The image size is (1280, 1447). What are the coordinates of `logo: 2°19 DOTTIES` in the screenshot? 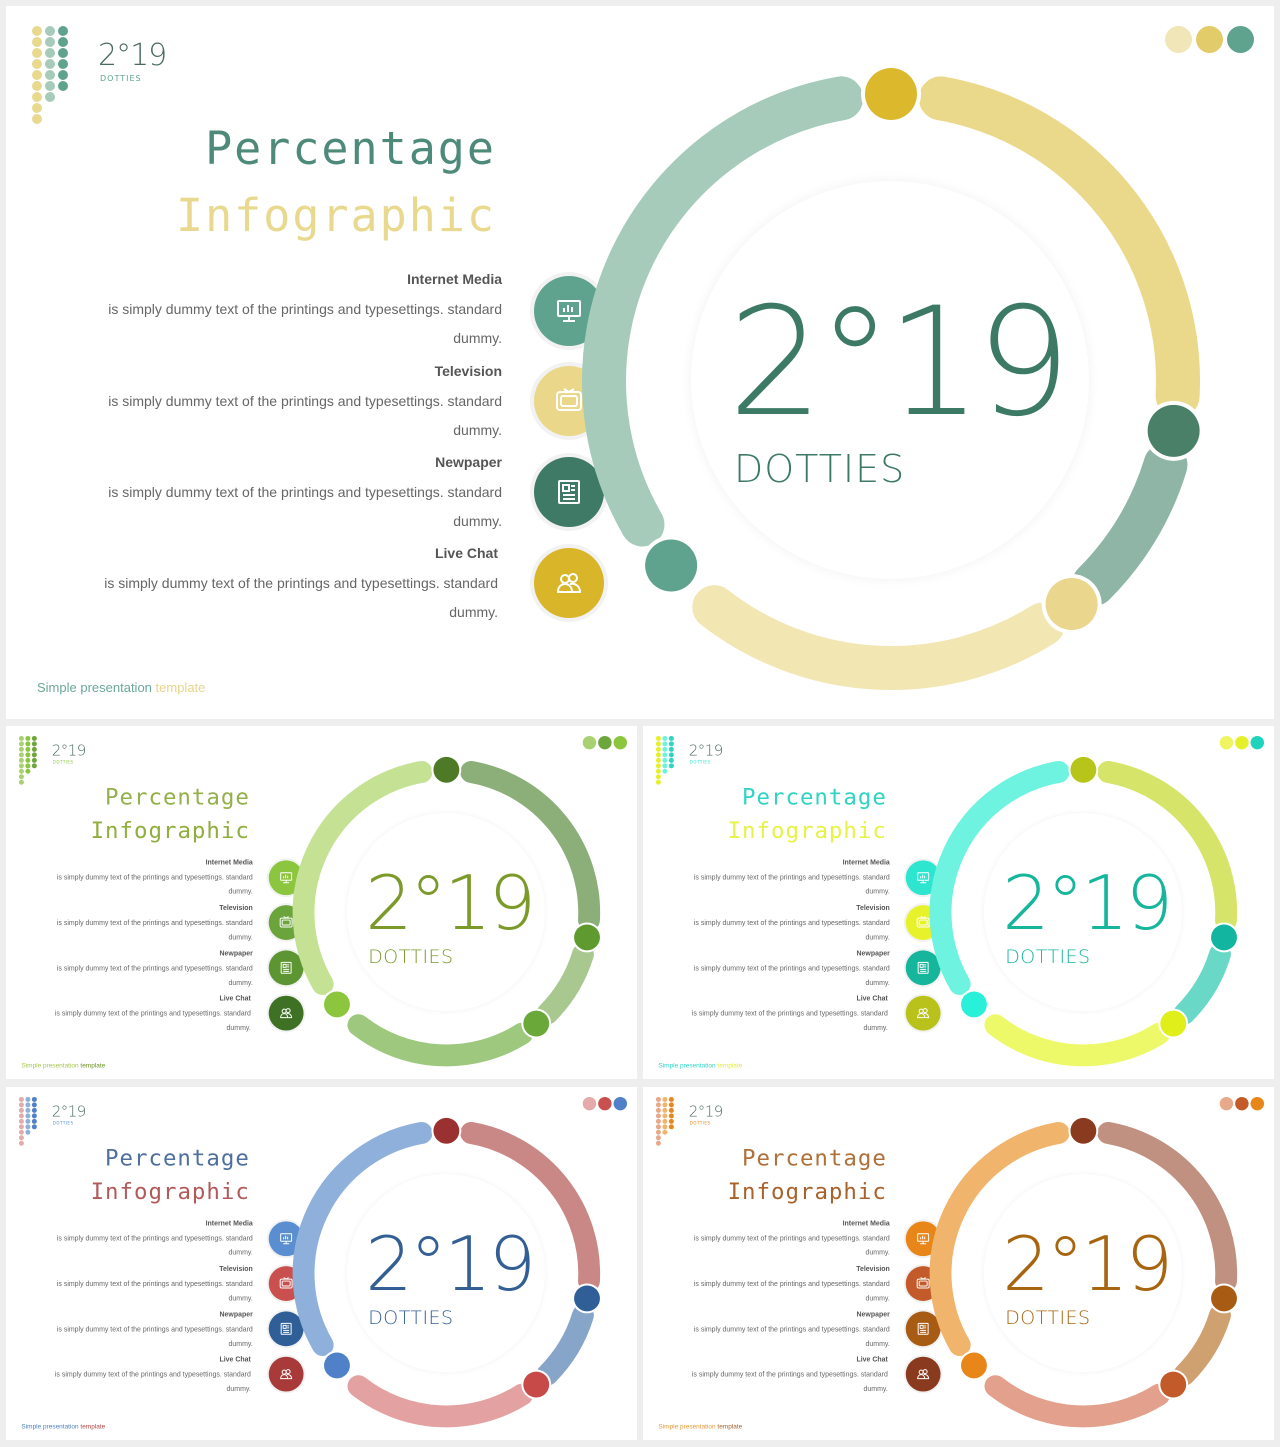 It's located at (99, 76).